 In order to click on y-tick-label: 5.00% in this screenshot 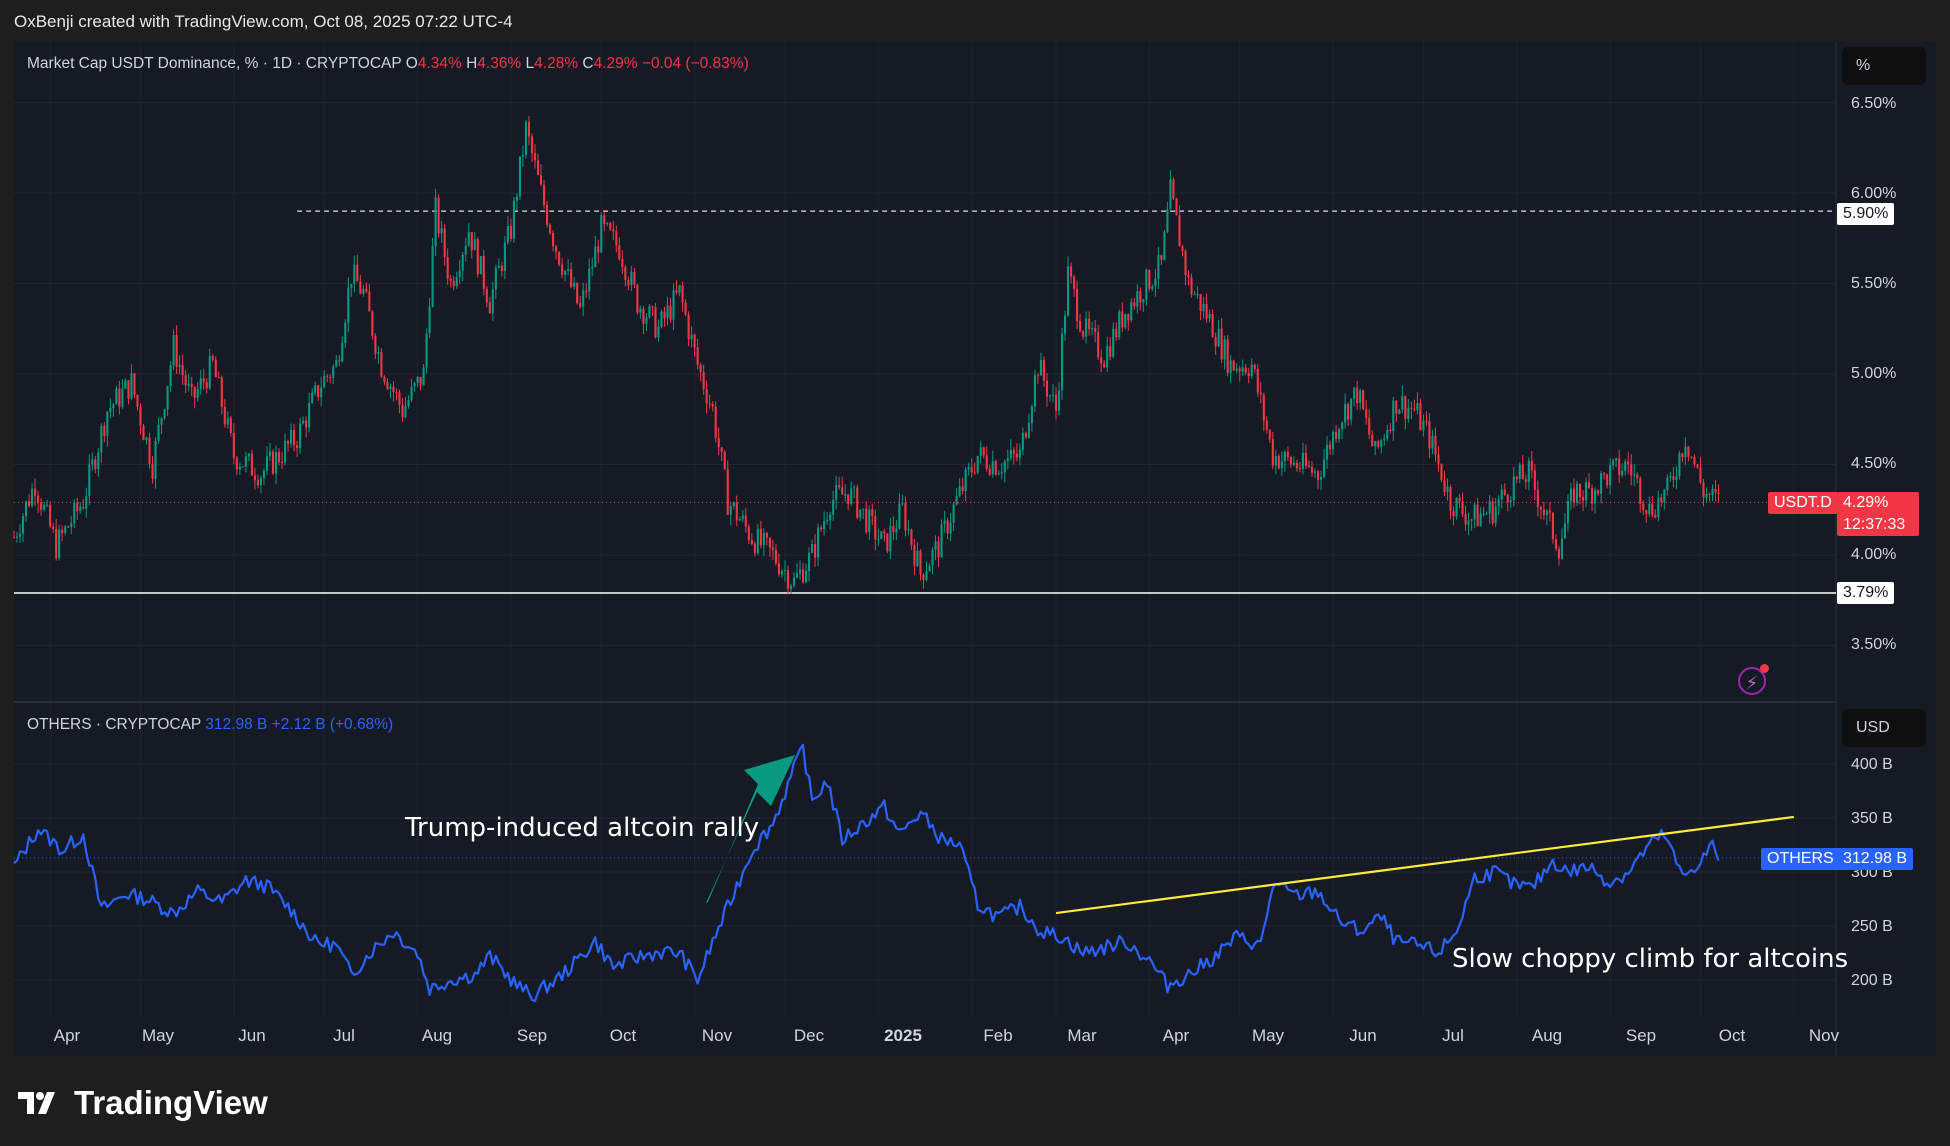, I will do `click(1874, 373)`.